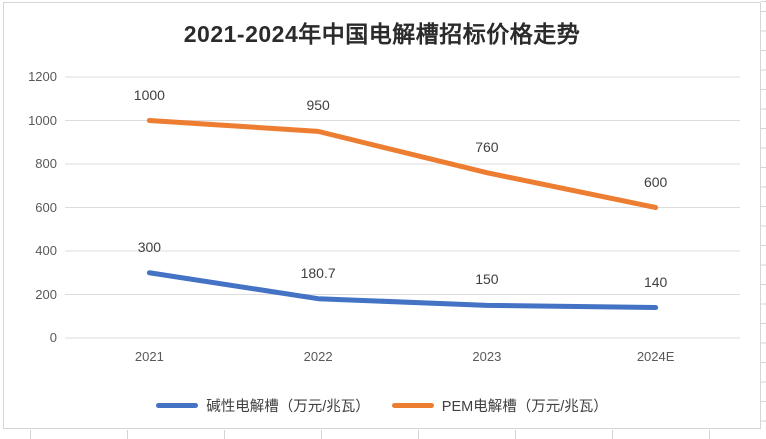 Image resolution: width=766 pixels, height=439 pixels. I want to click on y-tick-label: 600, so click(46, 207).